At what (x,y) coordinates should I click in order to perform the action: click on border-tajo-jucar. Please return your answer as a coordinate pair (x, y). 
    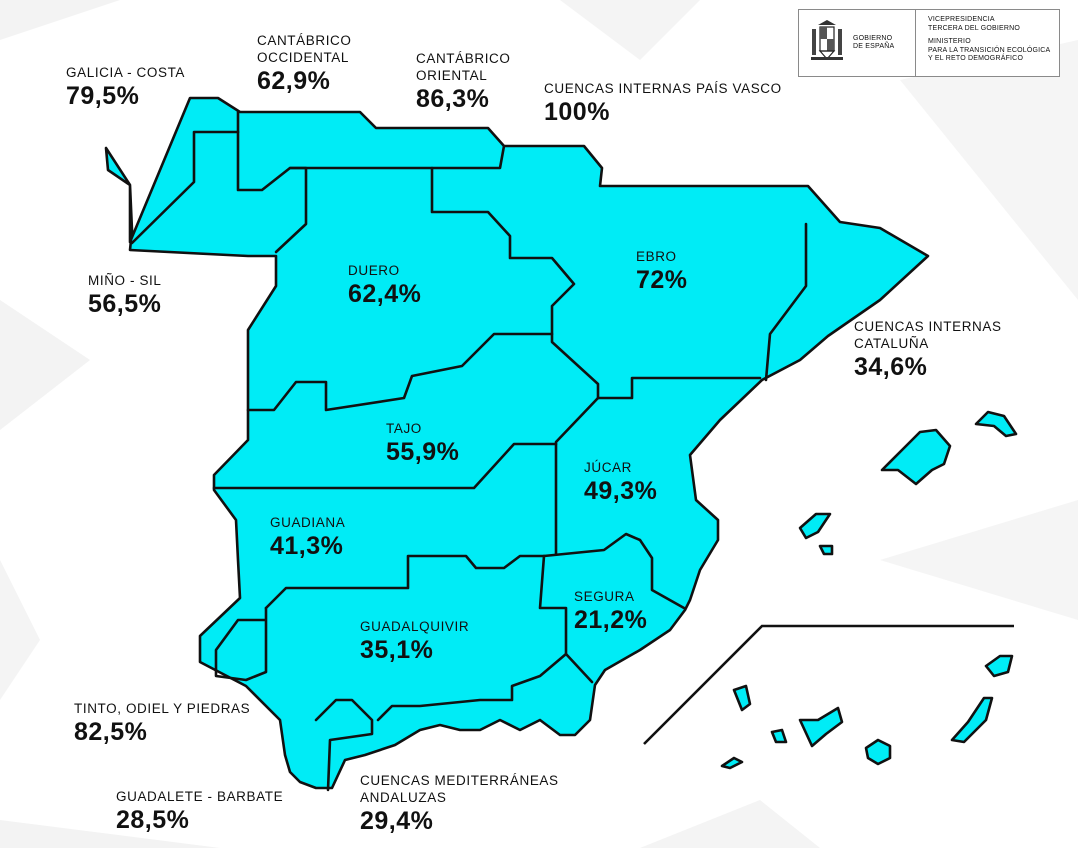
    Looking at the image, I should click on (577, 476).